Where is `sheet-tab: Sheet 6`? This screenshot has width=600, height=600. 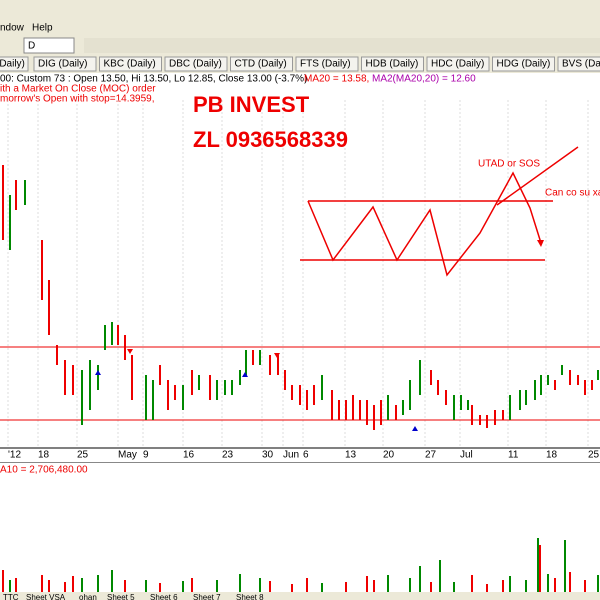
sheet-tab: Sheet 6 is located at coordinates (164, 596).